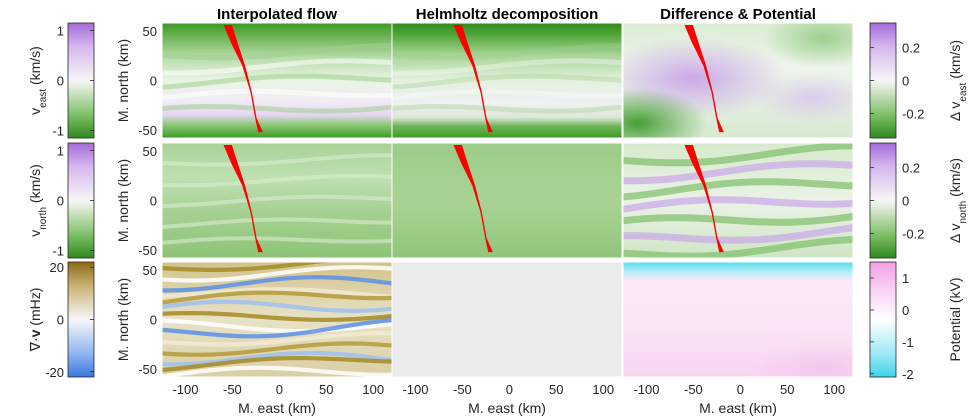 The image size is (975, 420). What do you see at coordinates (38, 200) in the screenshot?
I see `colorbar-label: vnorth (km/s)` at bounding box center [38, 200].